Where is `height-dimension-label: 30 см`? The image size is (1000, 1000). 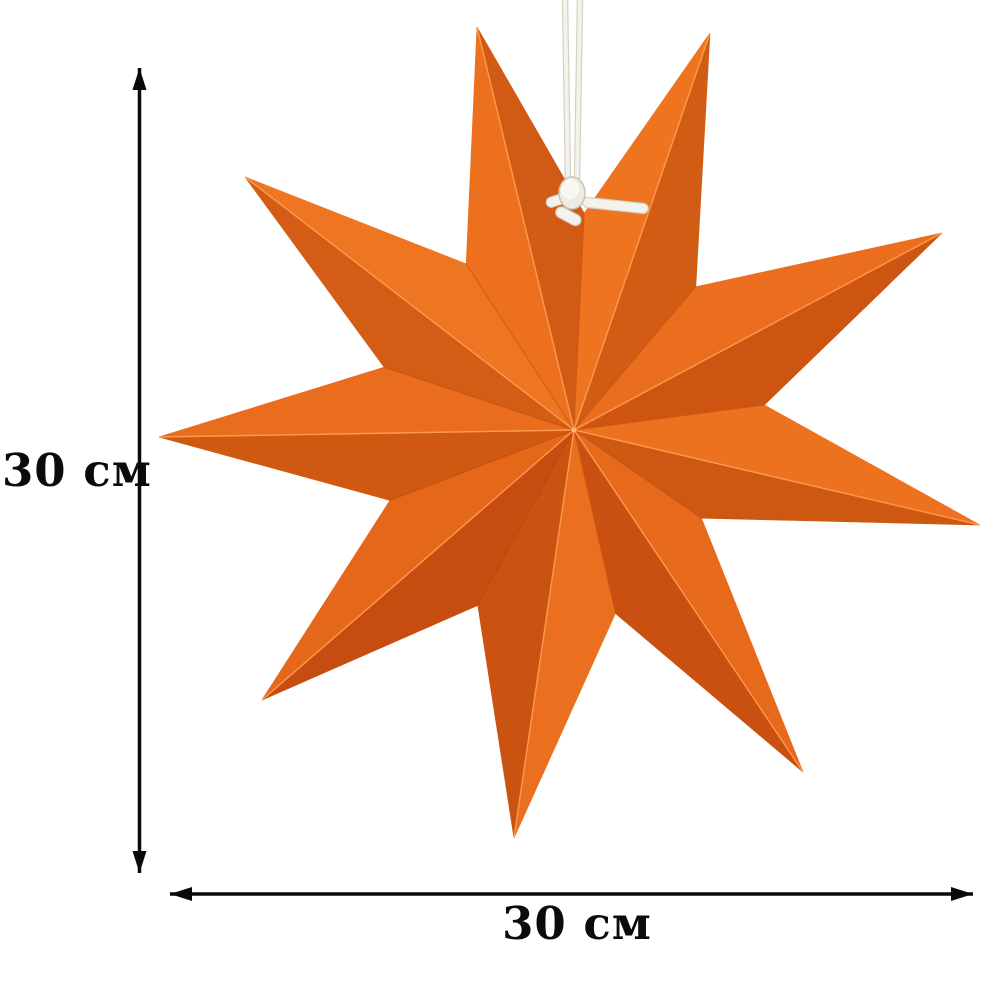 height-dimension-label: 30 см is located at coordinates (77, 470).